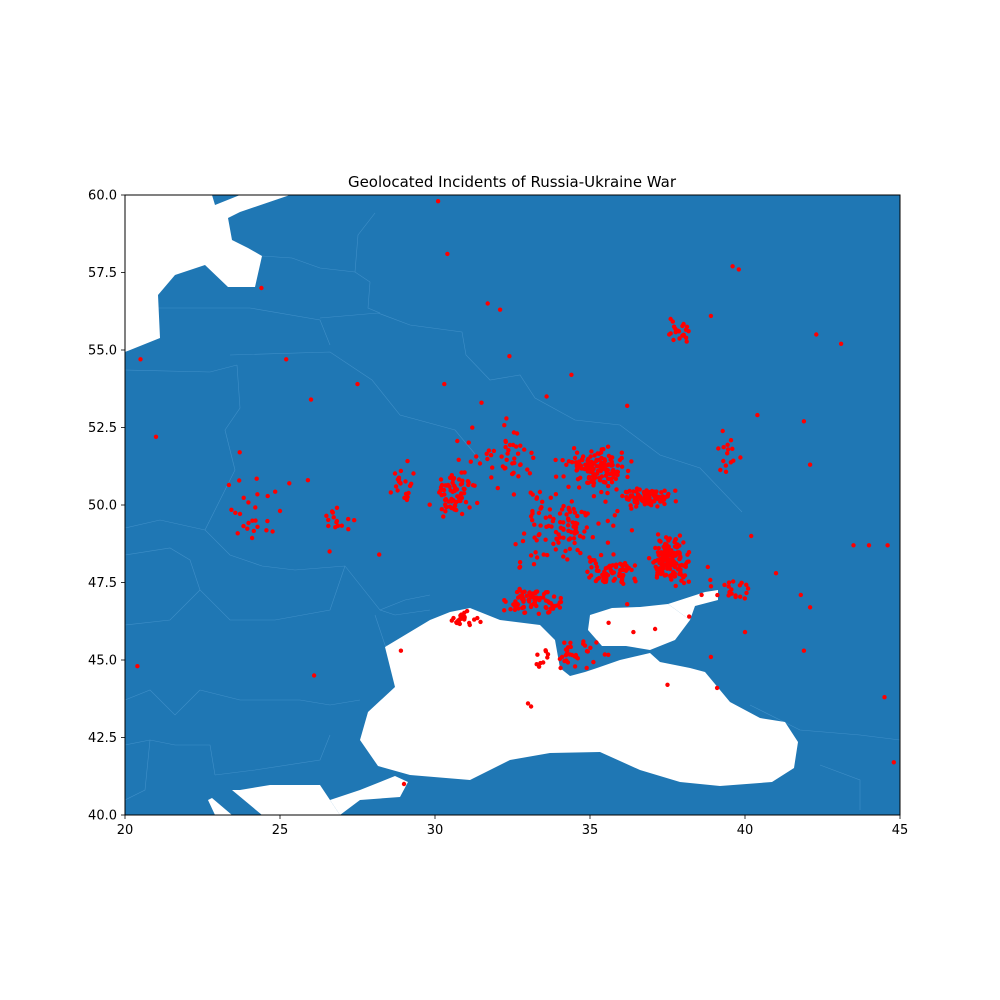 This screenshot has width=1000, height=1000. I want to click on baltic-sea, so click(207, 273).